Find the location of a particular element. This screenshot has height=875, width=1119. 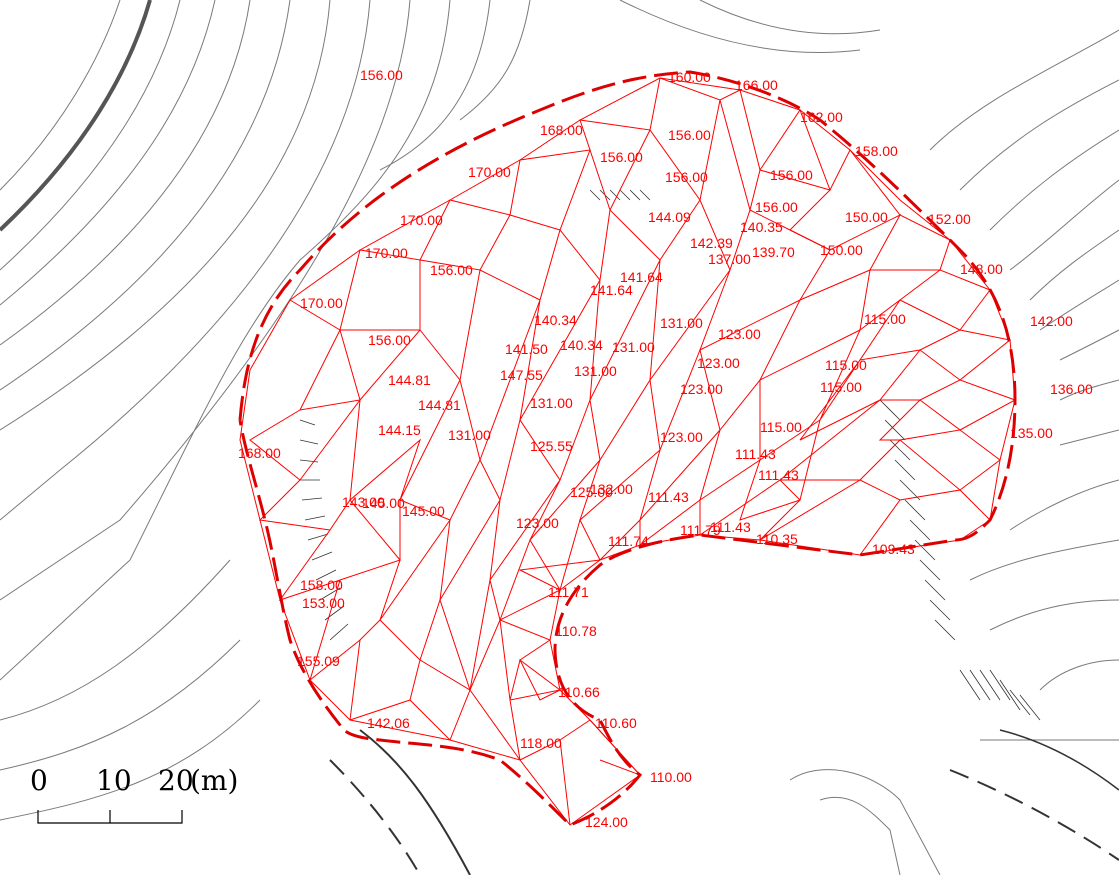

elevation-label: 148.00 is located at coordinates (981, 269).